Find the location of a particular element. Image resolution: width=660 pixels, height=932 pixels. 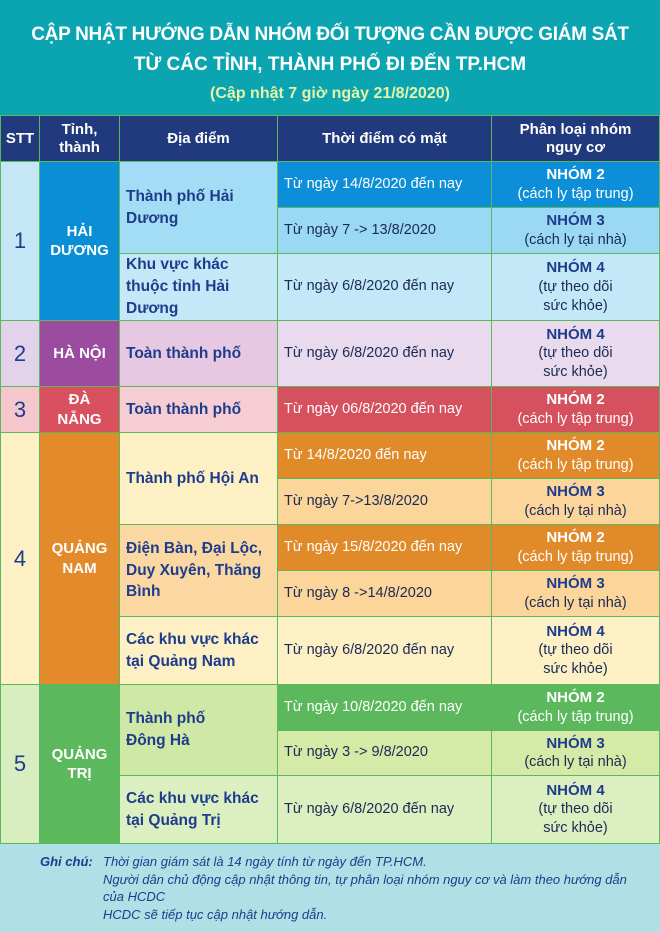

row-4-province: QUẢNG NAM is located at coordinates (79, 558).